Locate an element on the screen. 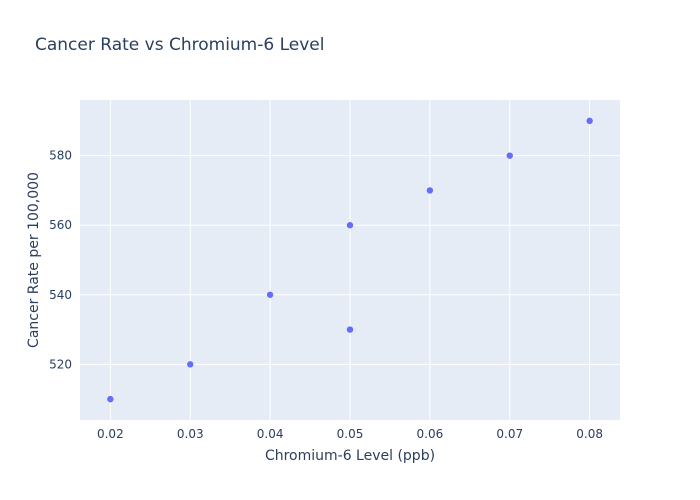 This screenshot has width=700, height=500. y-tick-label: 560 is located at coordinates (60, 225).